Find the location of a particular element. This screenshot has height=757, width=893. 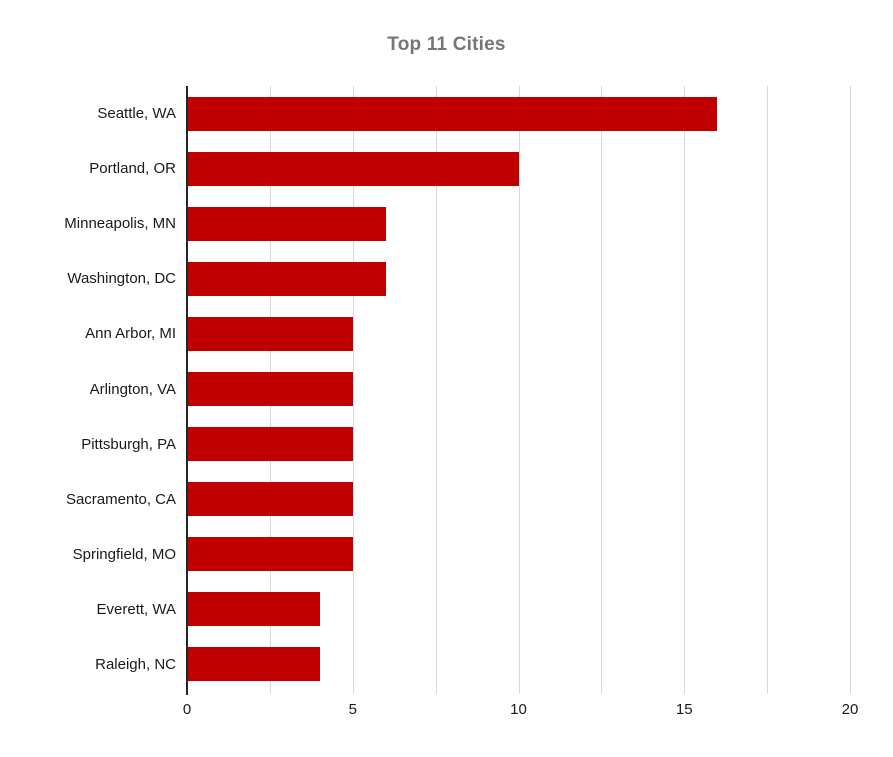

gridline-x-17.5 is located at coordinates (768, 390).